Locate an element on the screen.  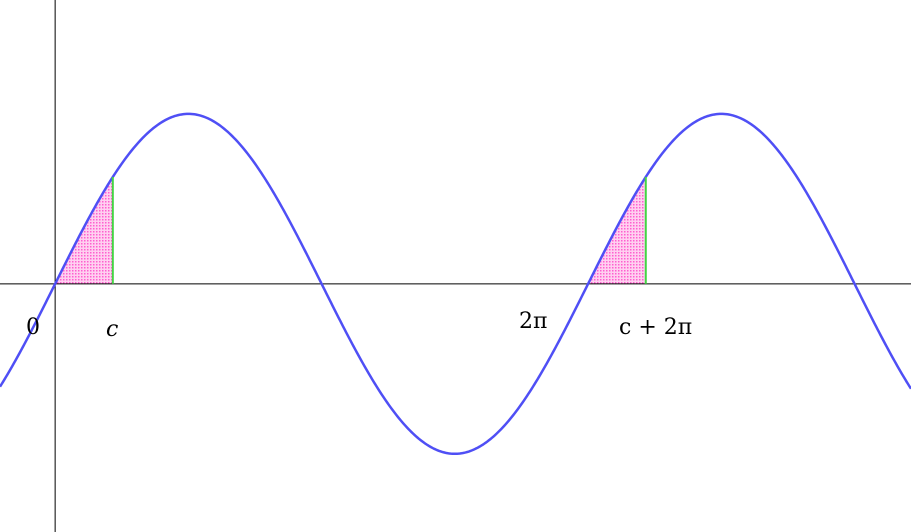
tick-label-0: 0 is located at coordinates (33, 327).